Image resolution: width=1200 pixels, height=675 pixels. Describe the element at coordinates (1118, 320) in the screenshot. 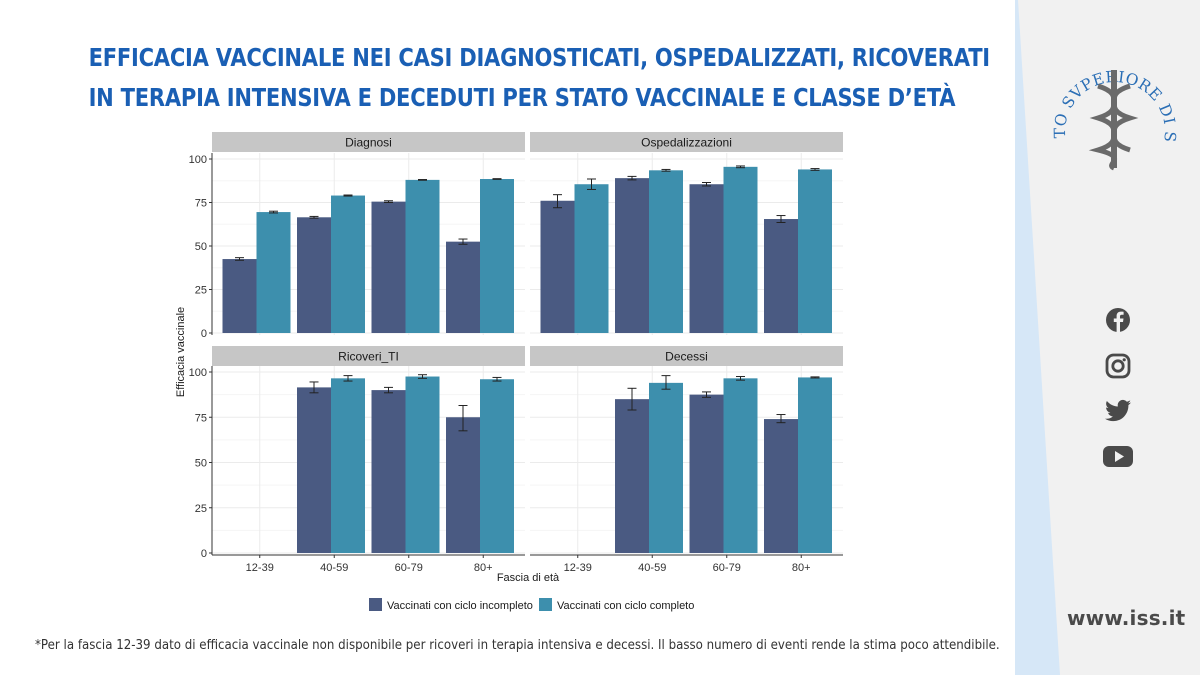

I see `facebook-icon` at that location.